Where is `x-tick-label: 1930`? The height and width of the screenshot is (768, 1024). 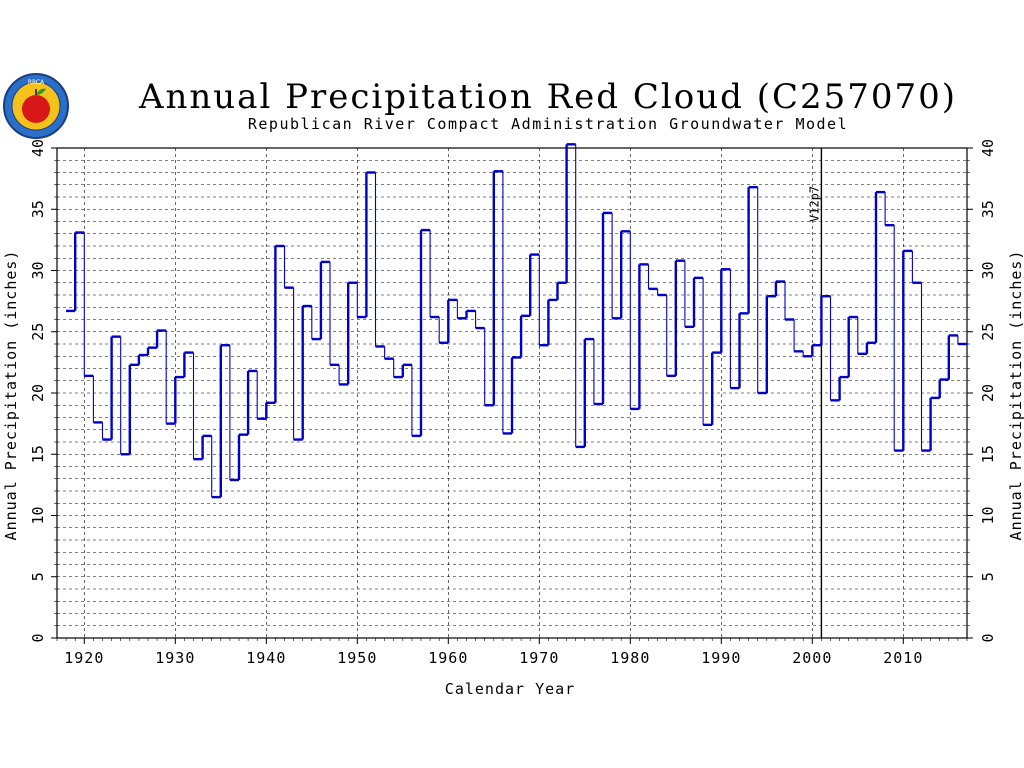 x-tick-label: 1930 is located at coordinates (175, 658).